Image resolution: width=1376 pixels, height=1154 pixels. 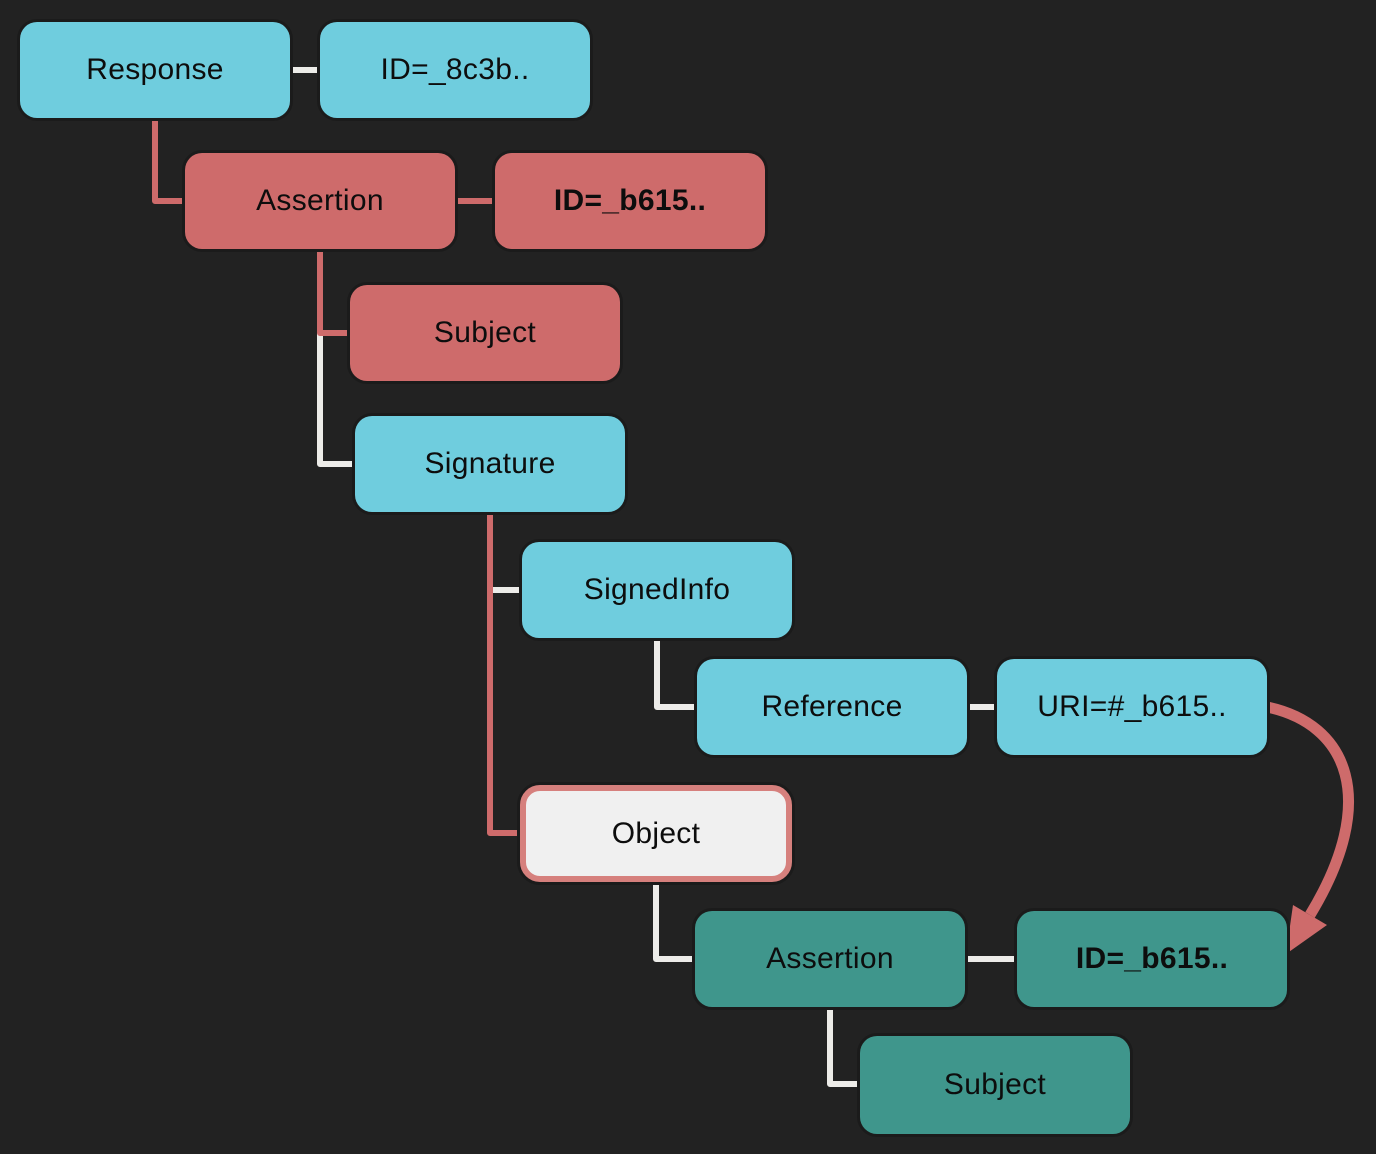 I want to click on node-subject-wrapped: Subject, so click(x=995, y=1085).